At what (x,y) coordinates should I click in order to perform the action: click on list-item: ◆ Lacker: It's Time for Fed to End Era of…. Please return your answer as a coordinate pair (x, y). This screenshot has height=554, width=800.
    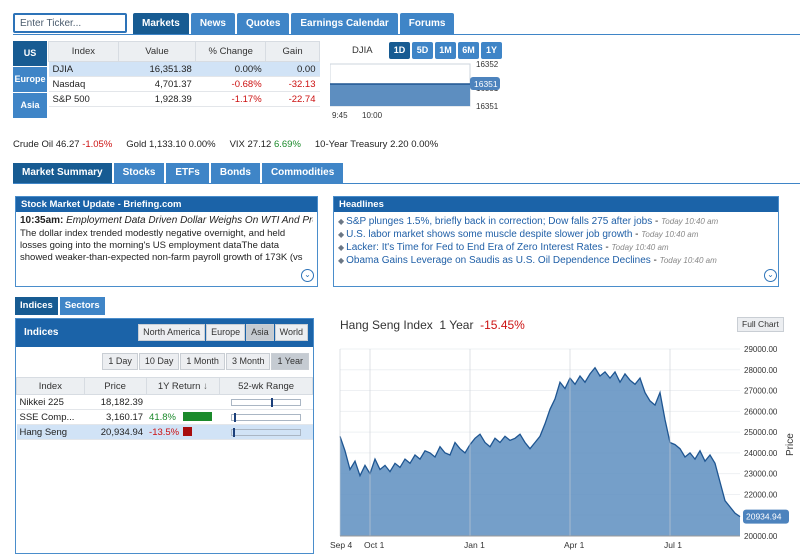
    Looking at the image, I should click on (503, 247).